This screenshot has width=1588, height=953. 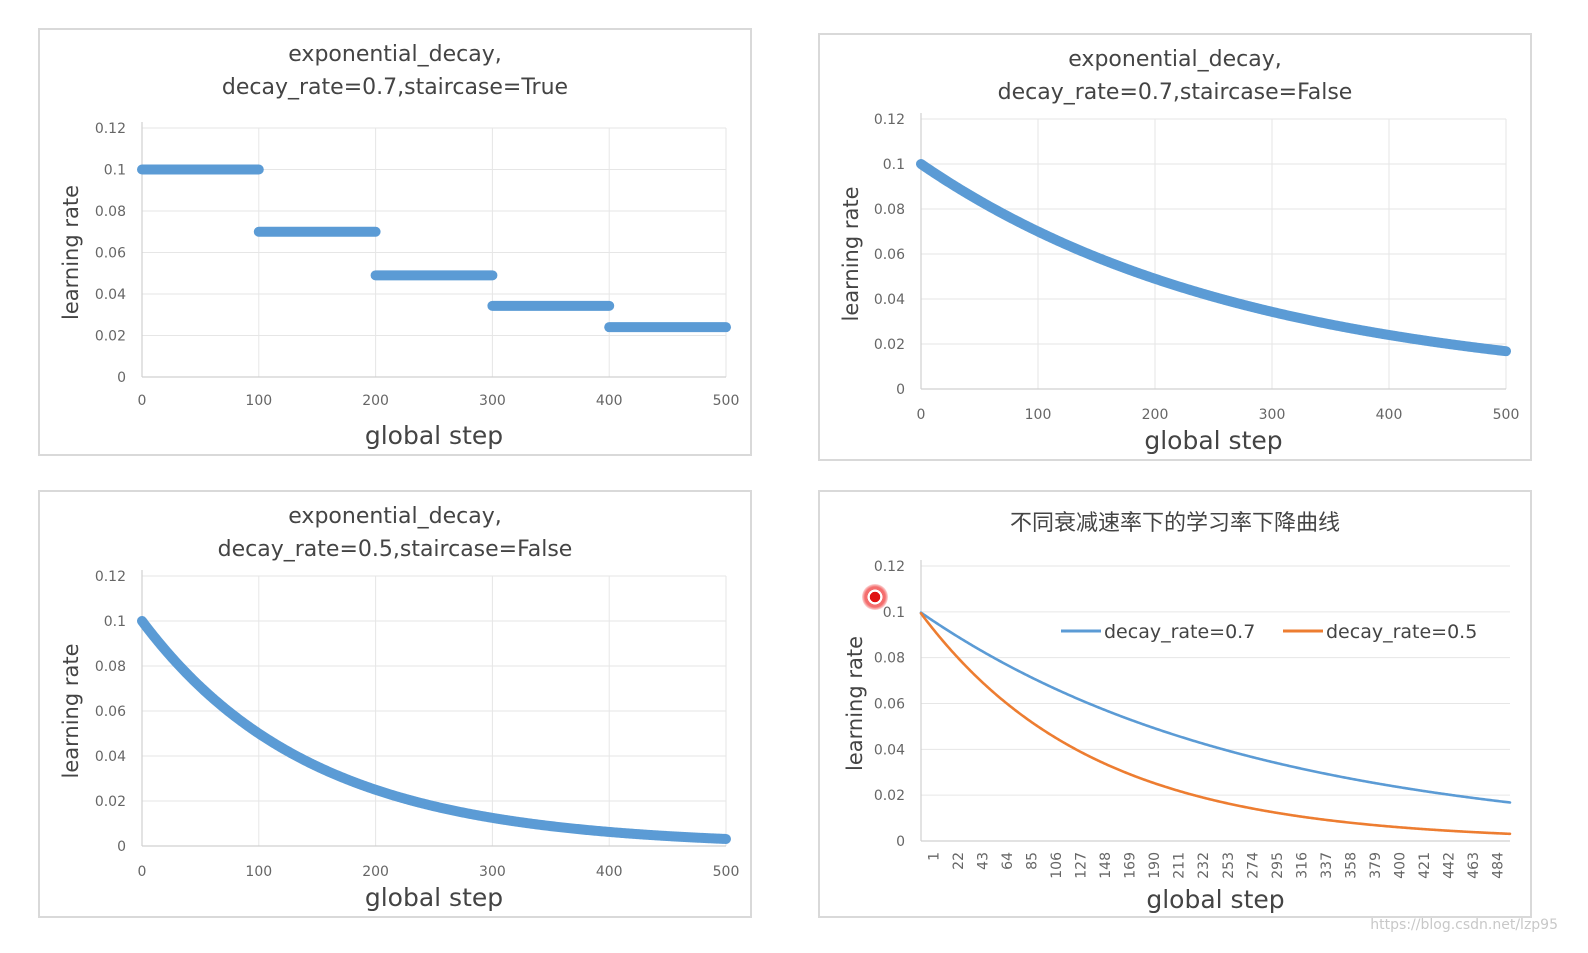 I want to click on x-tick-label: 85, so click(x=1032, y=861).